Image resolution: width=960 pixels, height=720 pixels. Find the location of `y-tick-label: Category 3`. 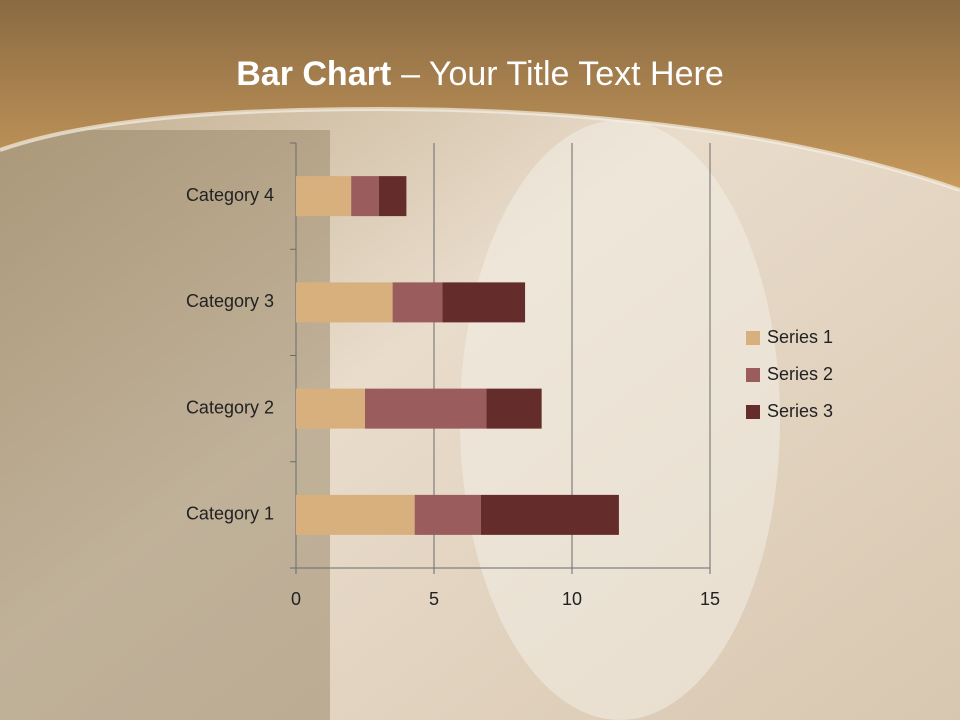

y-tick-label: Category 3 is located at coordinates (230, 301).